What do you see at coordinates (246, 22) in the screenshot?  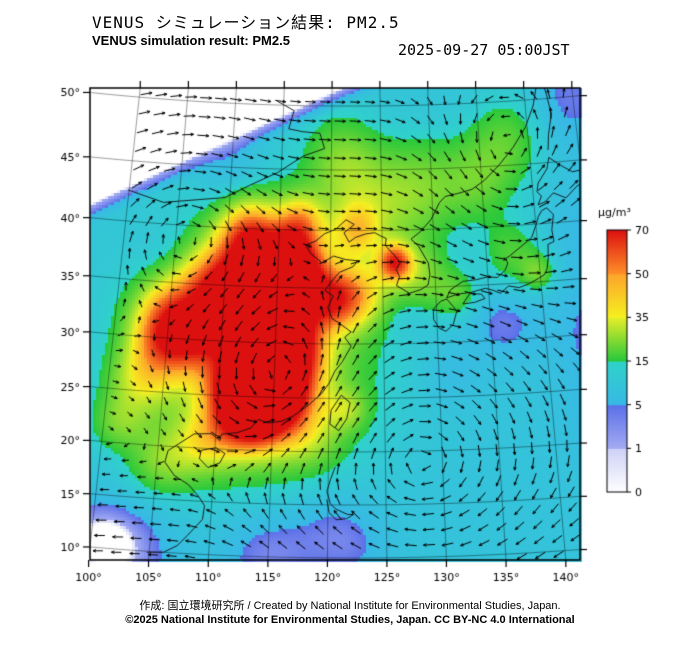 I see `page-title-japanese: VENUS シミュレーション結果: PM2.5` at bounding box center [246, 22].